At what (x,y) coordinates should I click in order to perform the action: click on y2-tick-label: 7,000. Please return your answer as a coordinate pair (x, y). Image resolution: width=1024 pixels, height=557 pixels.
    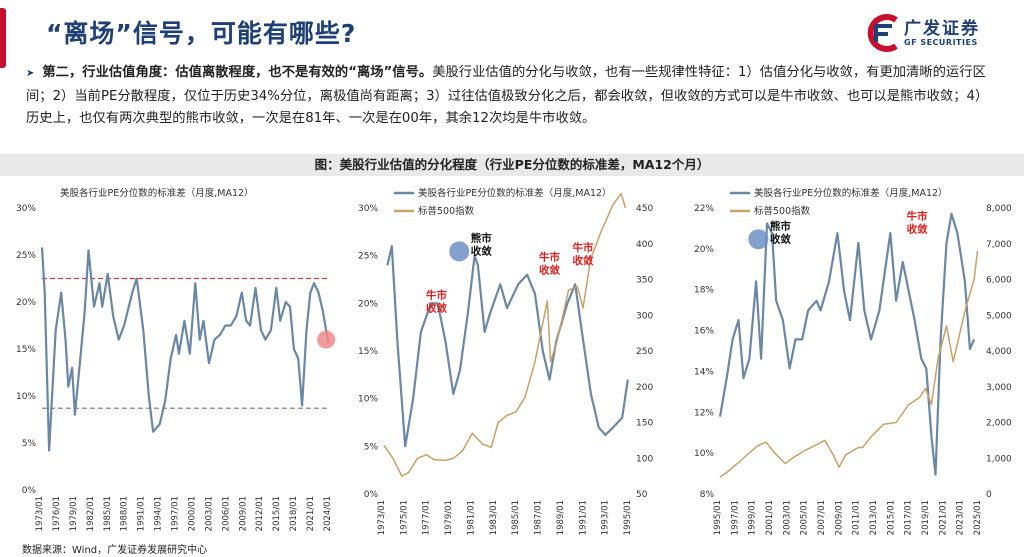
    Looking at the image, I should click on (999, 245).